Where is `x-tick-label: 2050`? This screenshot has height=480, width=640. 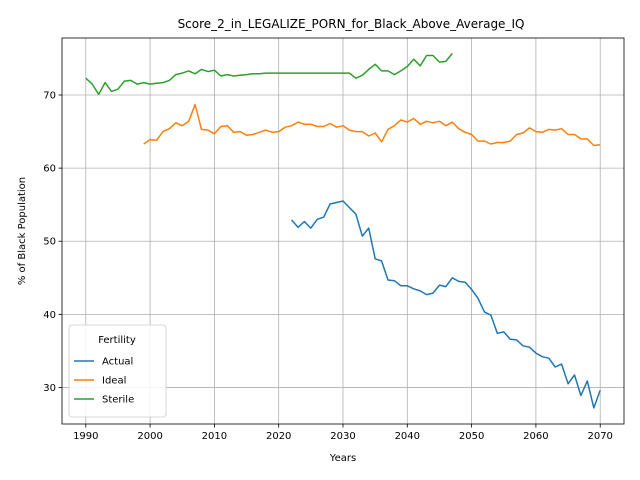
x-tick-label: 2050 is located at coordinates (471, 436).